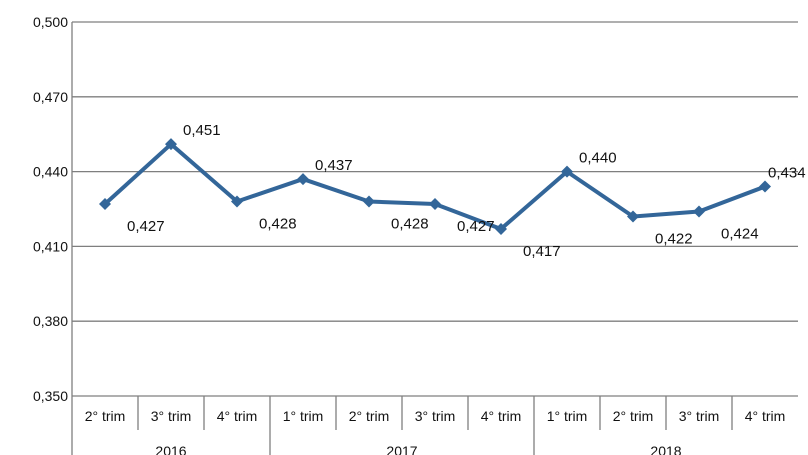  I want to click on data-label: 0,451, so click(202, 130).